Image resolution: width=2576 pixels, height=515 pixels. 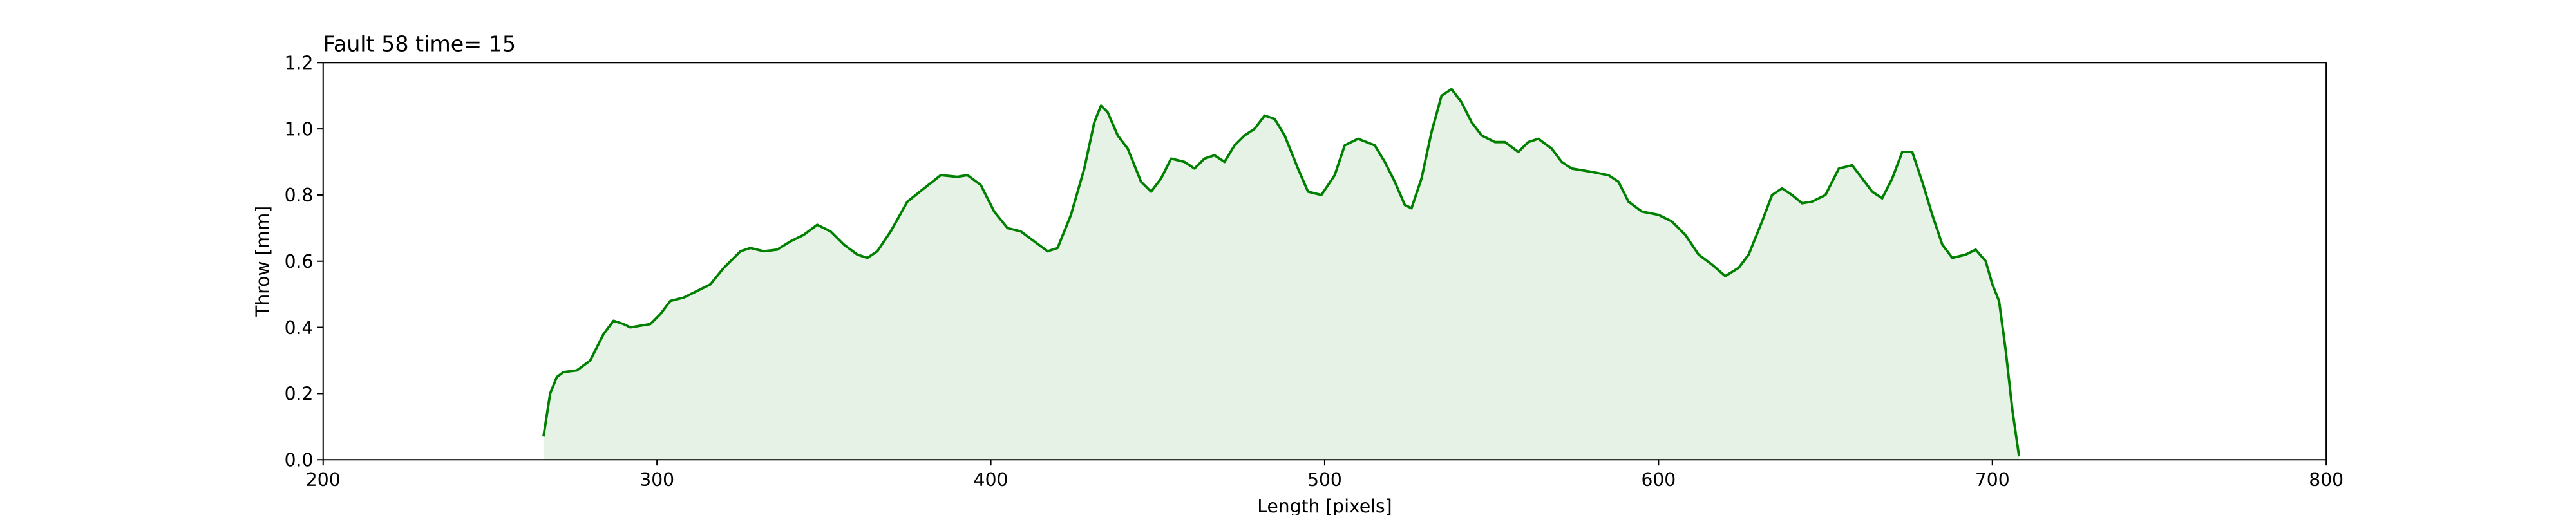 What do you see at coordinates (262, 261) in the screenshot?
I see `y-axis-label: Throw [mm]` at bounding box center [262, 261].